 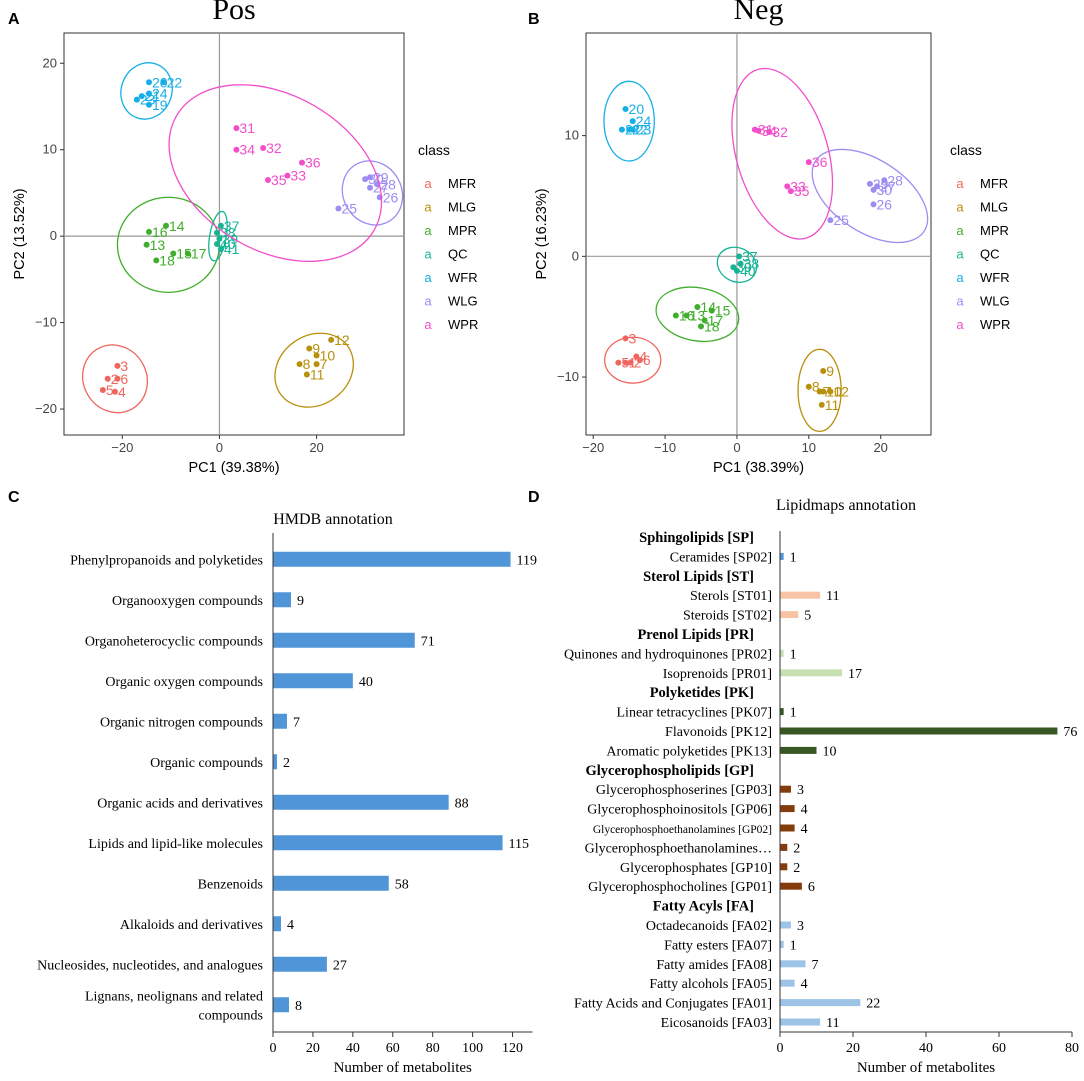 I want to click on bar-value-label: 4, so click(x=804, y=984).